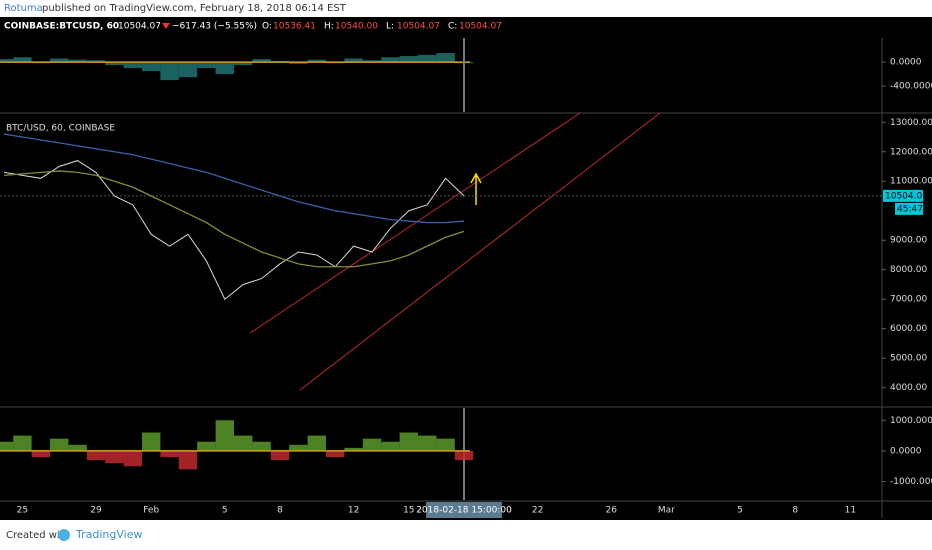  I want to click on y-tick-label: 8000.00, so click(908, 270).